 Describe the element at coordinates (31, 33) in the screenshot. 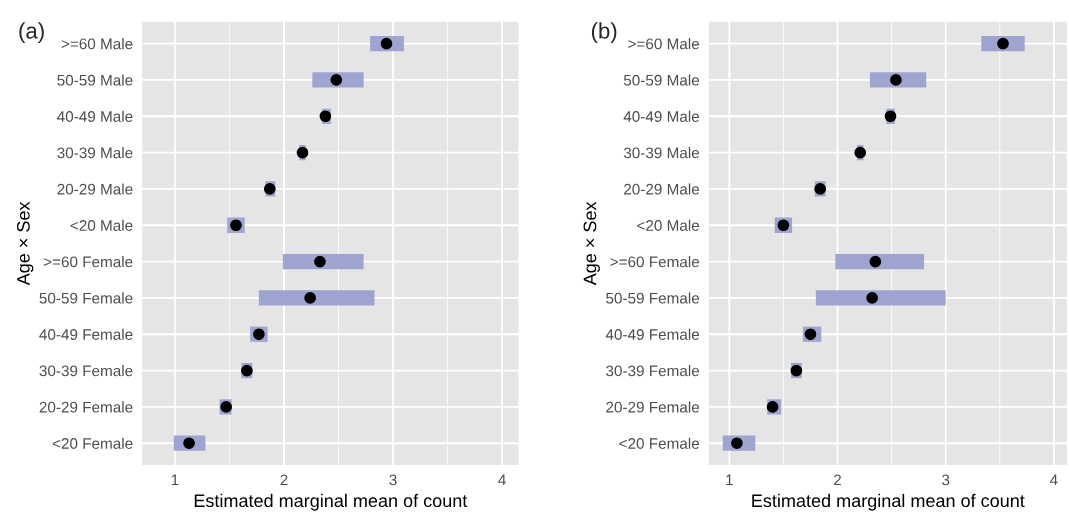

I see `chart-title: (a)` at that location.